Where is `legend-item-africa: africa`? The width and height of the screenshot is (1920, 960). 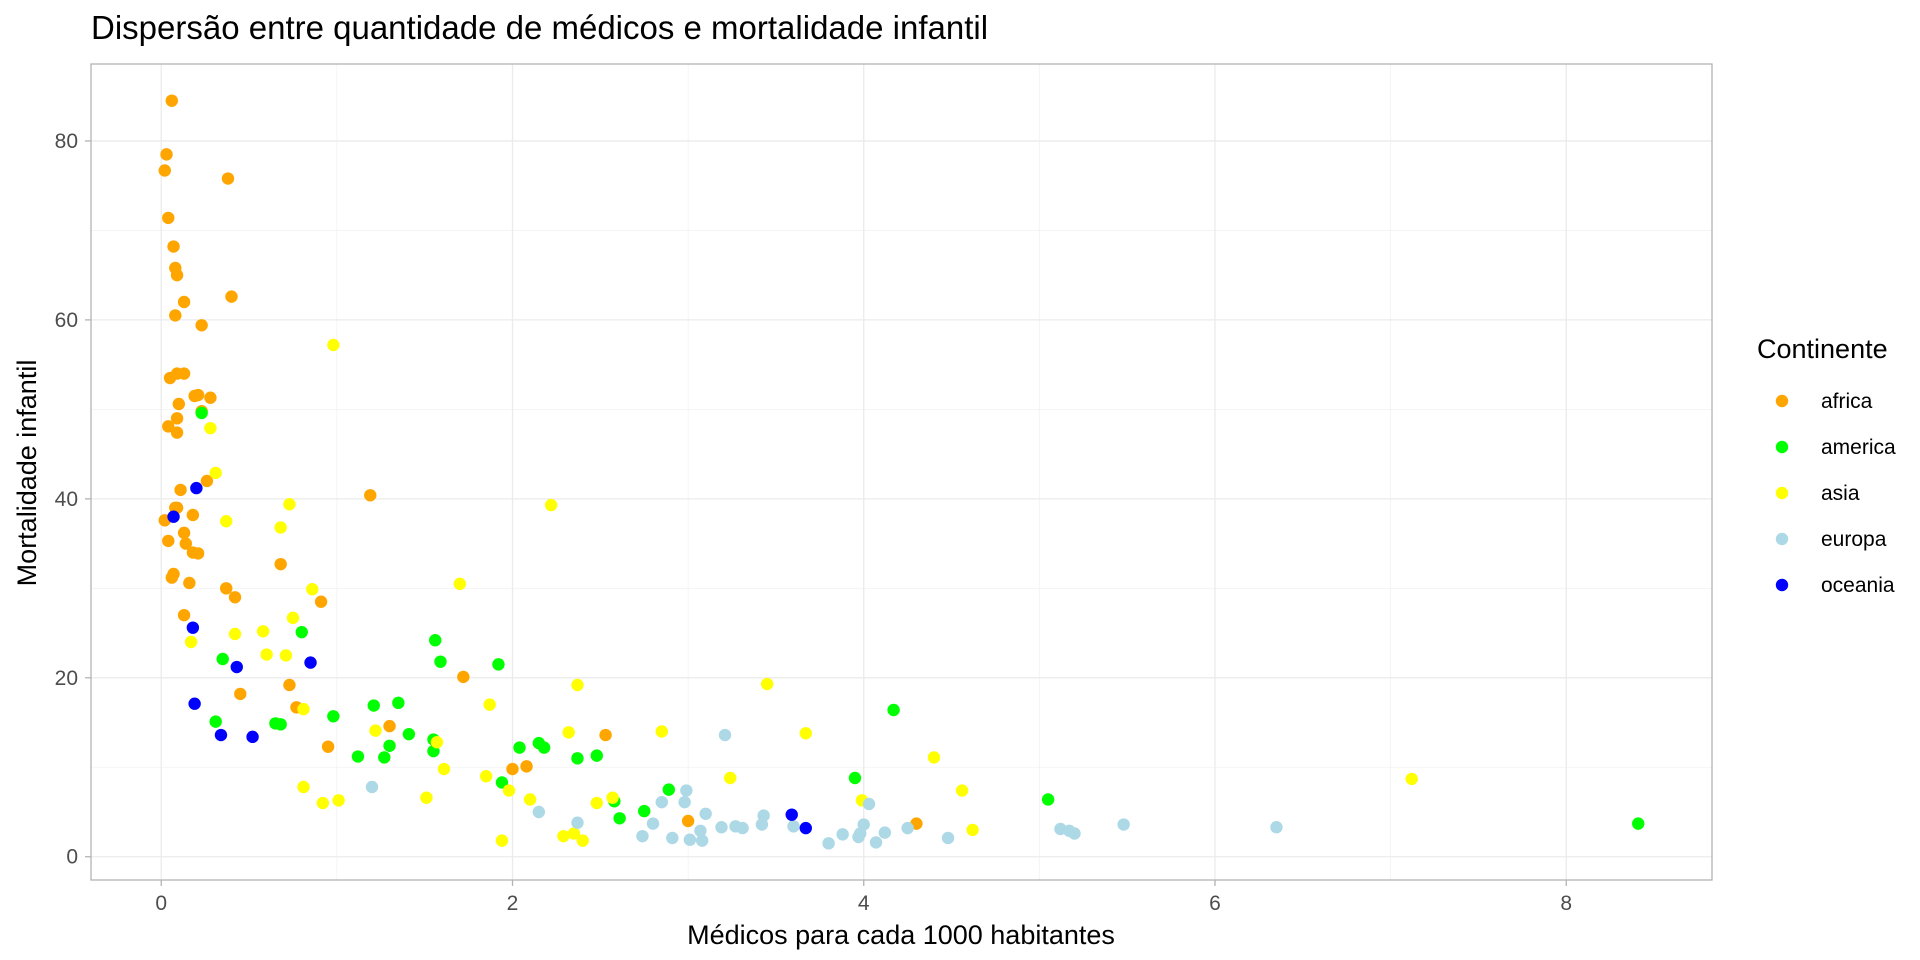
legend-item-africa: africa is located at coordinates (1824, 401).